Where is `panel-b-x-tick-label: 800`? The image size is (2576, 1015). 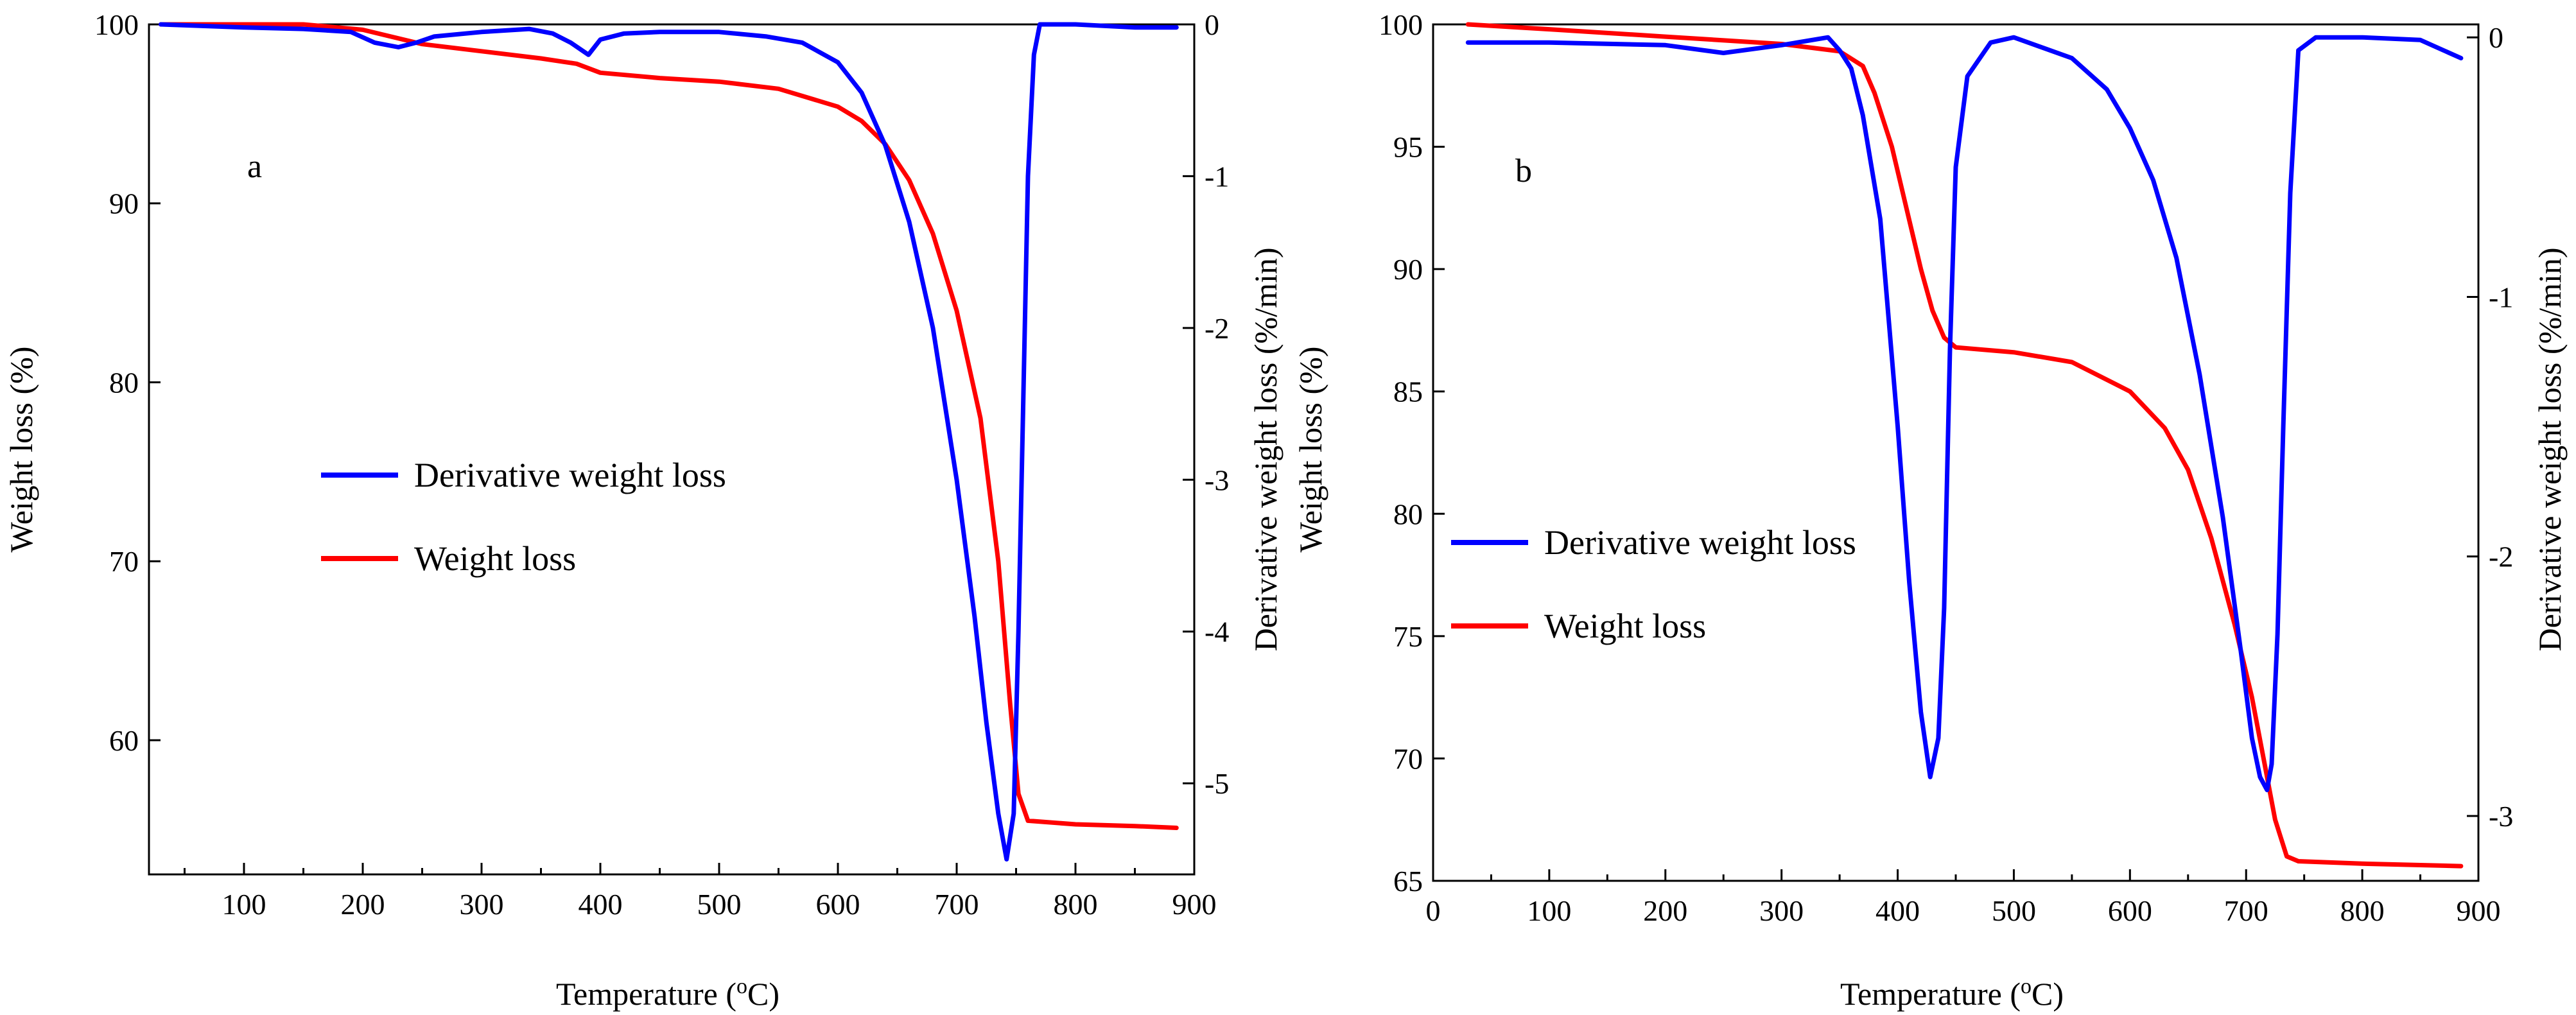 panel-b-x-tick-label: 800 is located at coordinates (2362, 910).